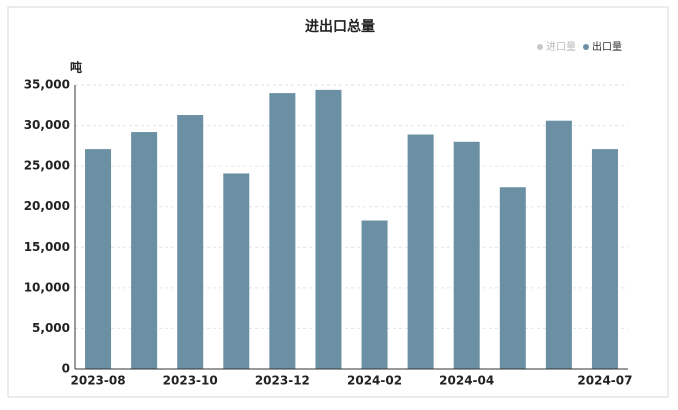  What do you see at coordinates (466, 381) in the screenshot?
I see `x-tick-label: 2024-04` at bounding box center [466, 381].